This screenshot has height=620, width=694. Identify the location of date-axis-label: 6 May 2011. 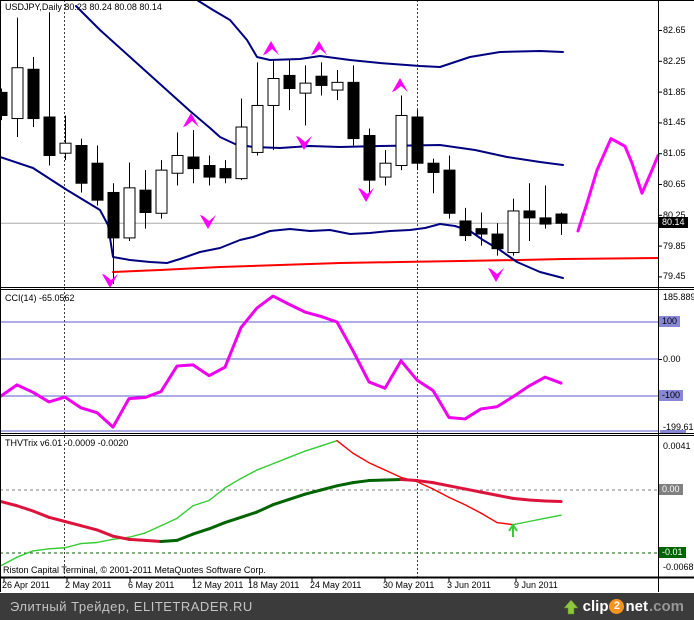
(151, 585).